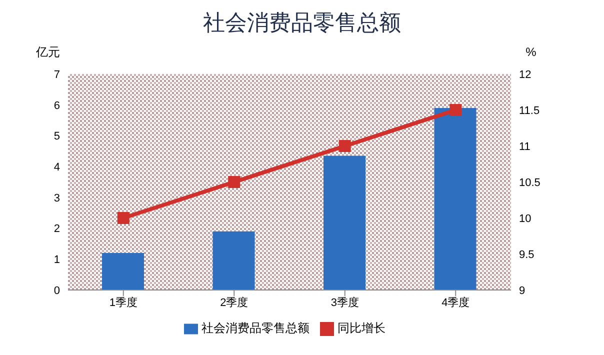 This screenshot has width=604, height=355. Describe the element at coordinates (302, 24) in the screenshot. I see `chart-title: 社会消费品零售总额` at that location.